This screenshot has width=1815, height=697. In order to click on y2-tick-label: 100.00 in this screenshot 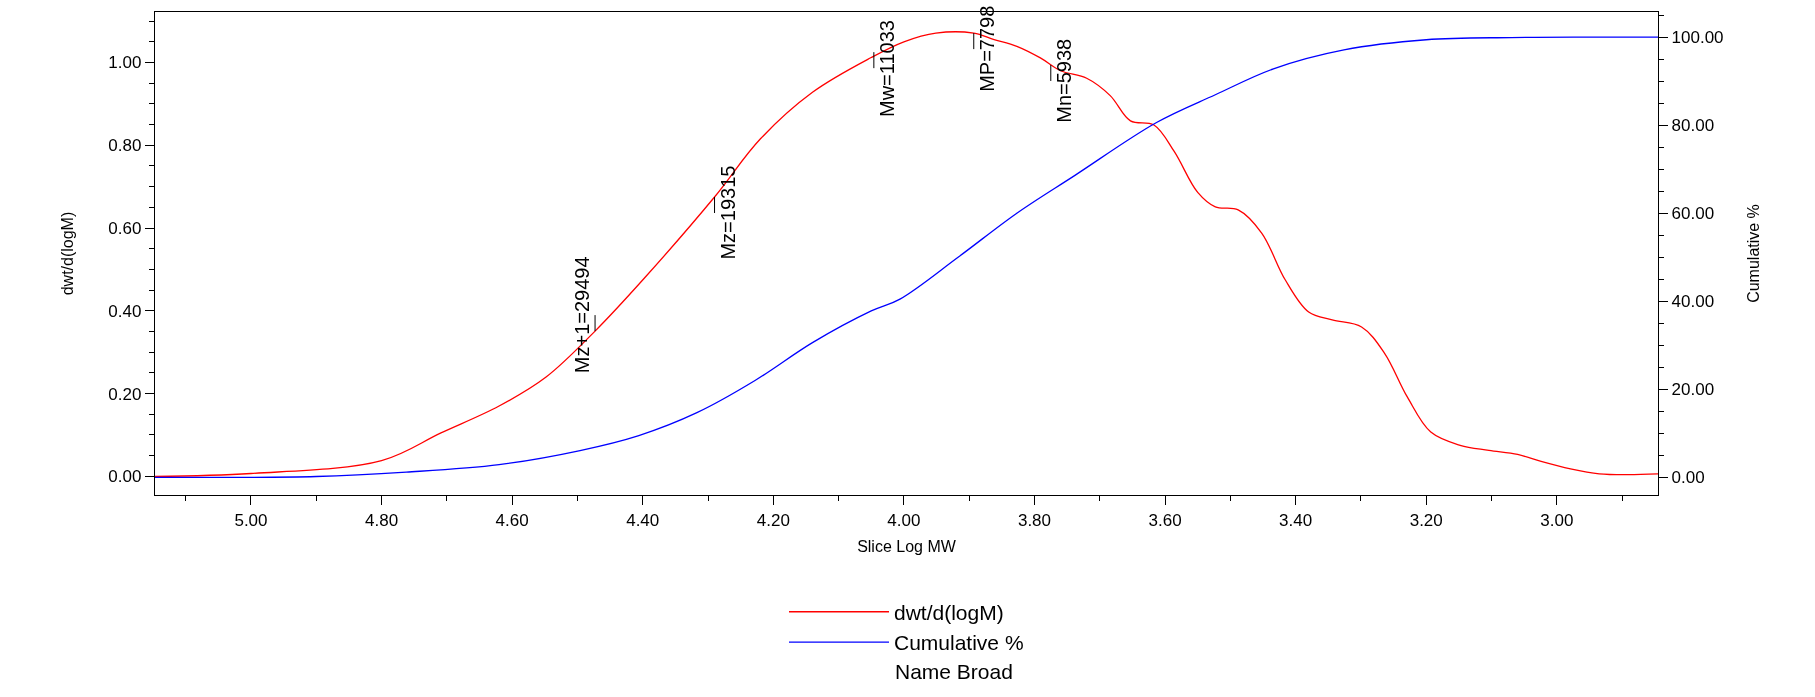, I will do `click(1697, 38)`.